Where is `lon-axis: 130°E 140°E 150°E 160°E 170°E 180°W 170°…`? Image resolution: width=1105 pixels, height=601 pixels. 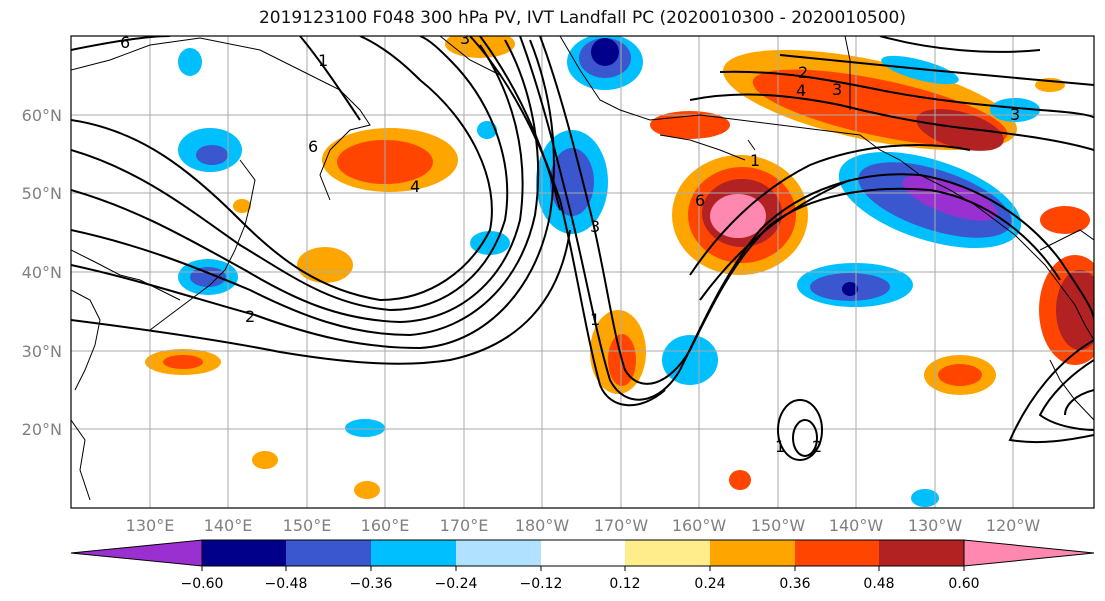 lon-axis: 130°E 140°E 150°E 160°E 170°E 180°W 170°… is located at coordinates (583, 525).